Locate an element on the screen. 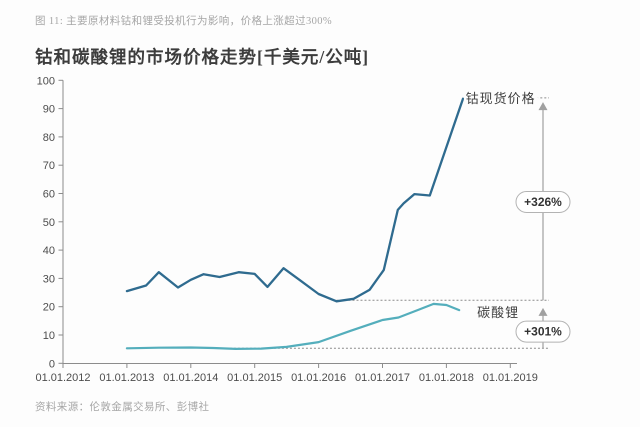 The image size is (640, 427). x-tick-label: 01.01.2018 is located at coordinates (446, 378).